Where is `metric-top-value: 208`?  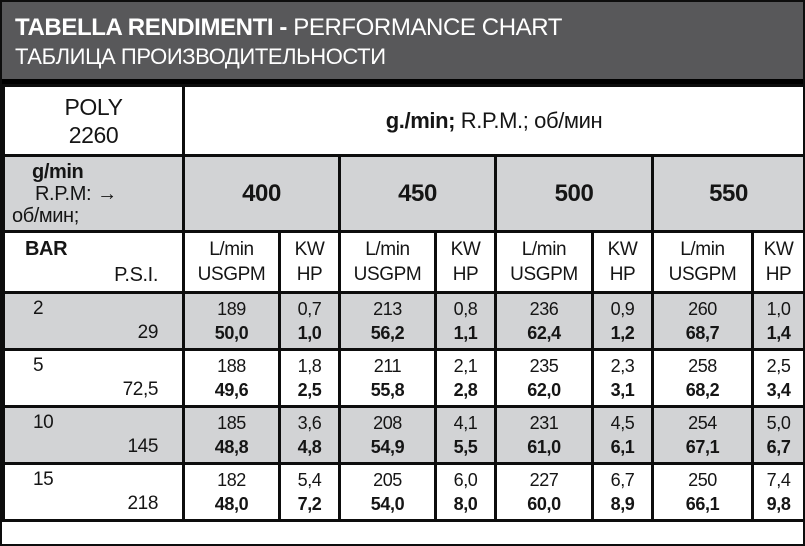 metric-top-value: 208 is located at coordinates (387, 423).